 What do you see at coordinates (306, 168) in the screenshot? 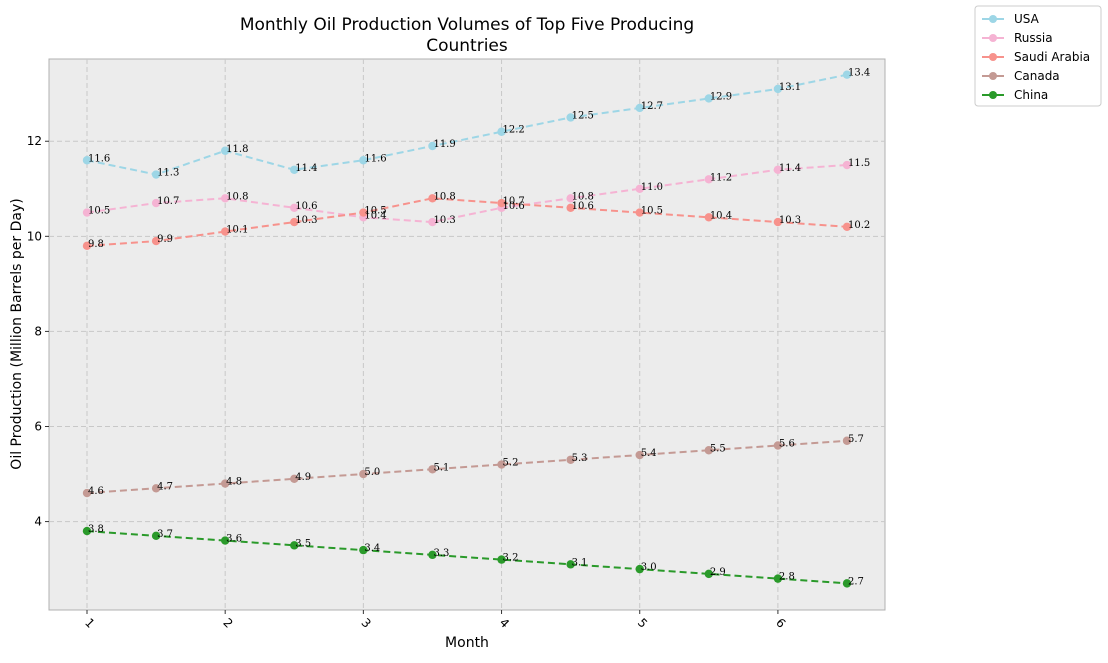
I see `data-label-usa: 11.4` at bounding box center [306, 168].